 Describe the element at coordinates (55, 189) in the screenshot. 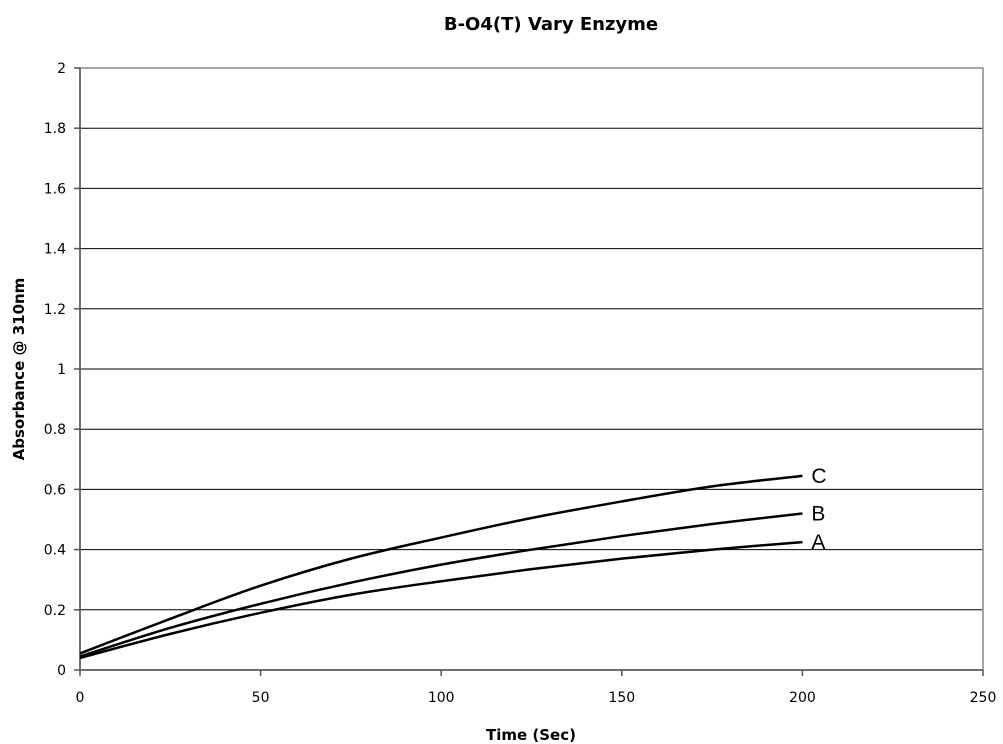

I see `y-tick-label: 1.6` at that location.